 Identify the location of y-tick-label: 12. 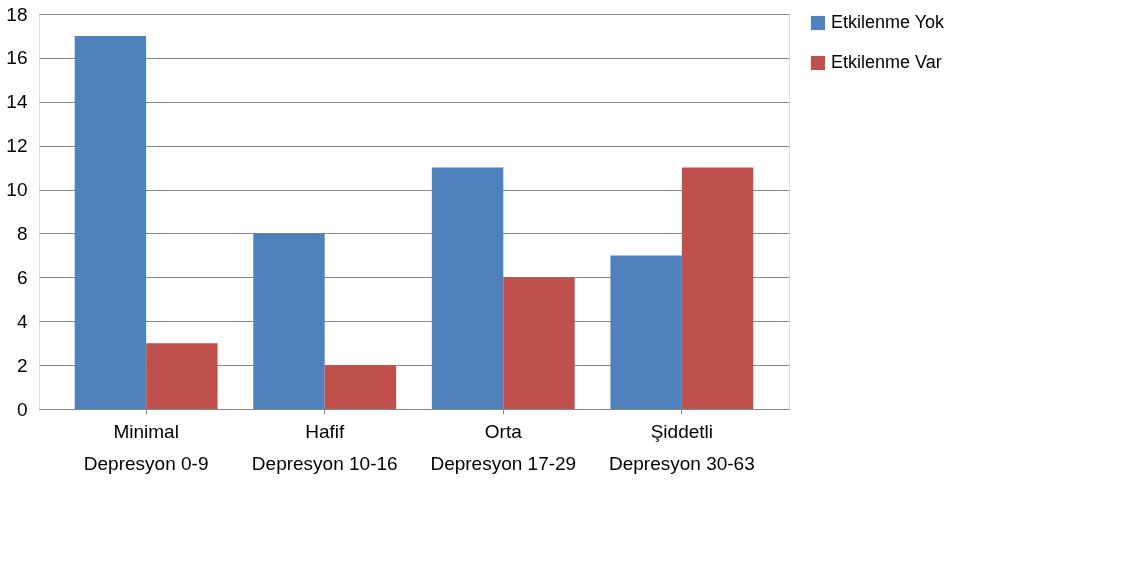
(17, 146).